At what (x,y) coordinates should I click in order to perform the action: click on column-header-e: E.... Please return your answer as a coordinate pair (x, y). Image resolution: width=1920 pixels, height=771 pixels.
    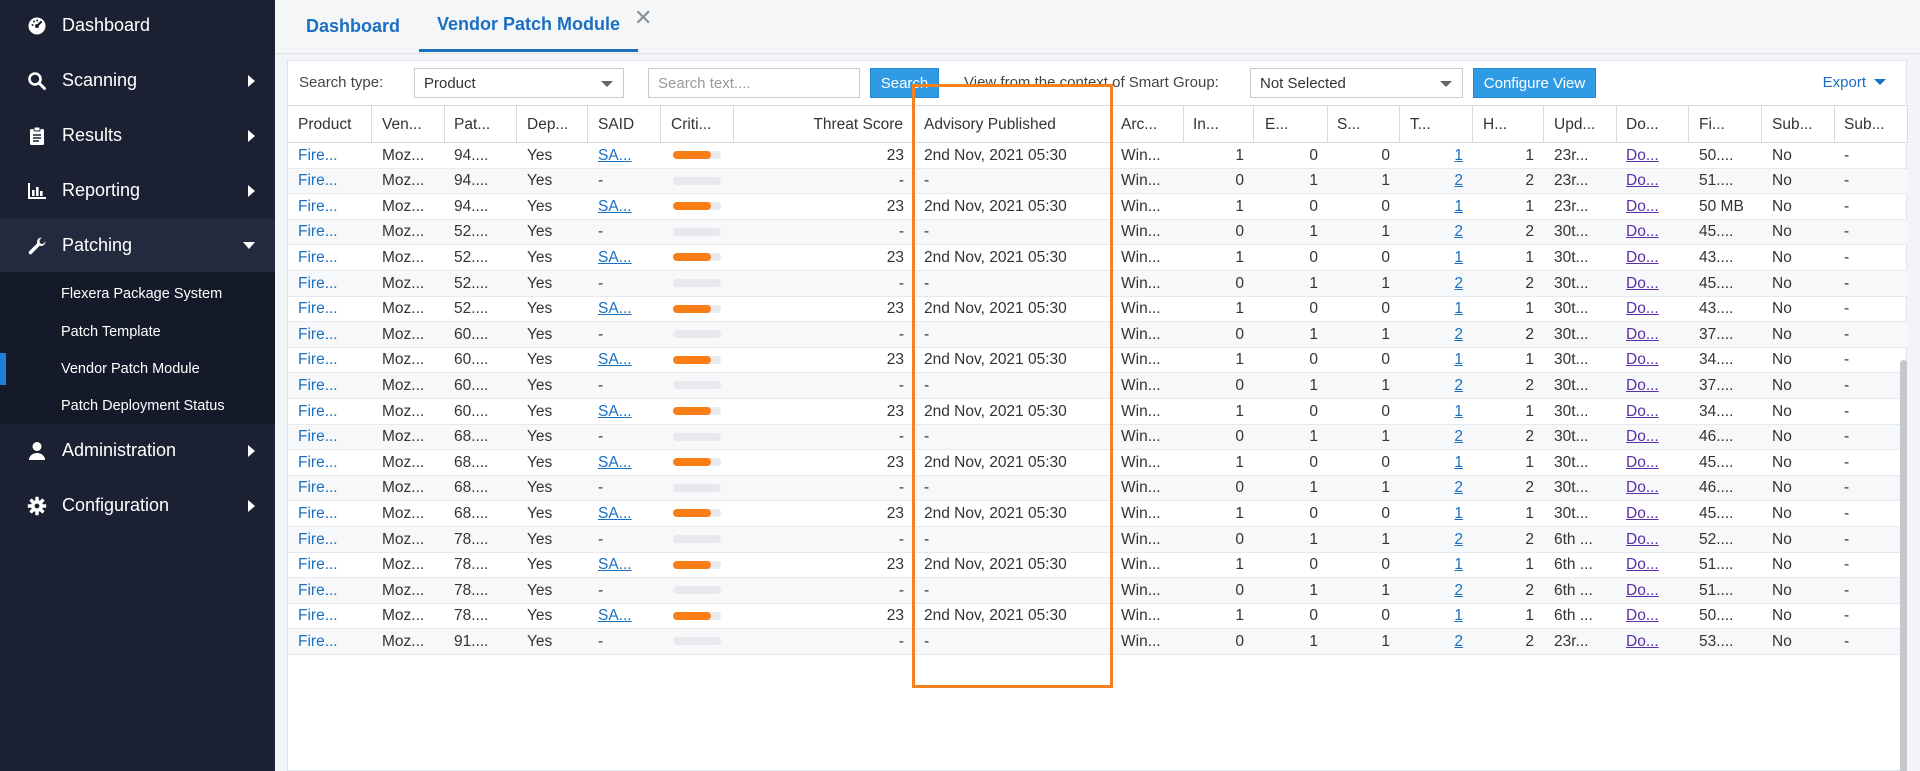
    Looking at the image, I should click on (1291, 124).